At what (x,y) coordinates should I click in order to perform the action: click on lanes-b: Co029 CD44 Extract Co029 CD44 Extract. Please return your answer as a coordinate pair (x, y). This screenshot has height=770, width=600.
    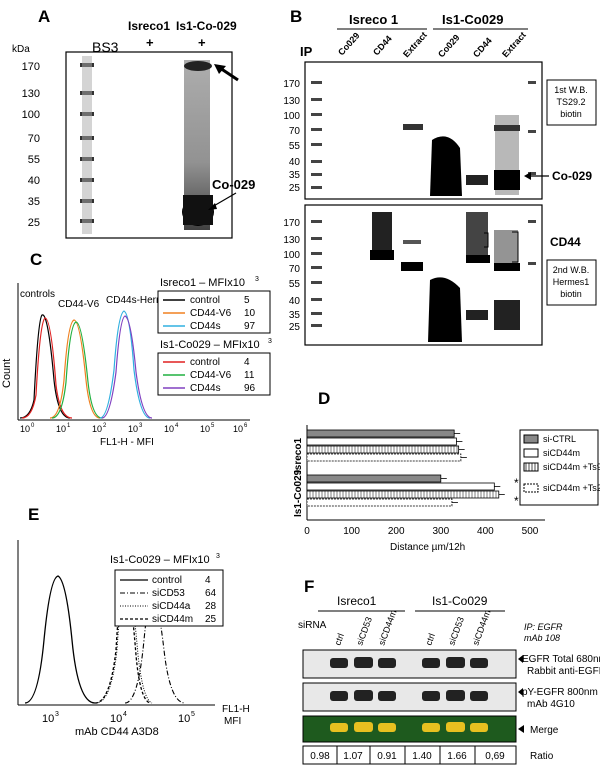
    Looking at the image, I should click on (432, 44).